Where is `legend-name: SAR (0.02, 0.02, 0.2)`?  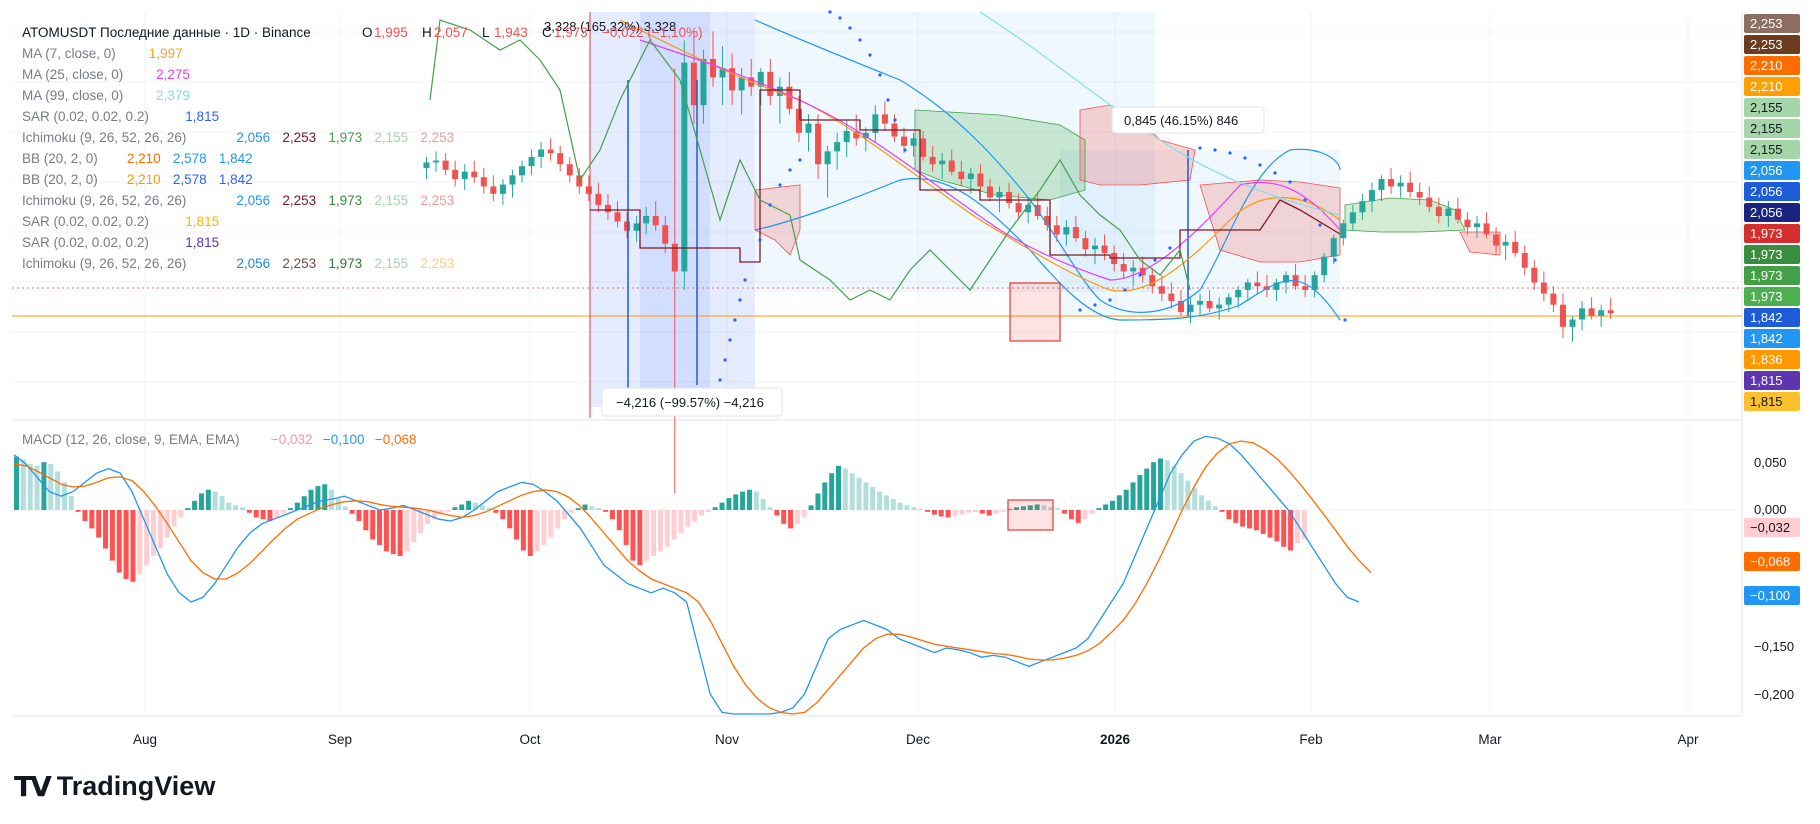
legend-name: SAR (0.02, 0.02, 0.2) is located at coordinates (85, 221).